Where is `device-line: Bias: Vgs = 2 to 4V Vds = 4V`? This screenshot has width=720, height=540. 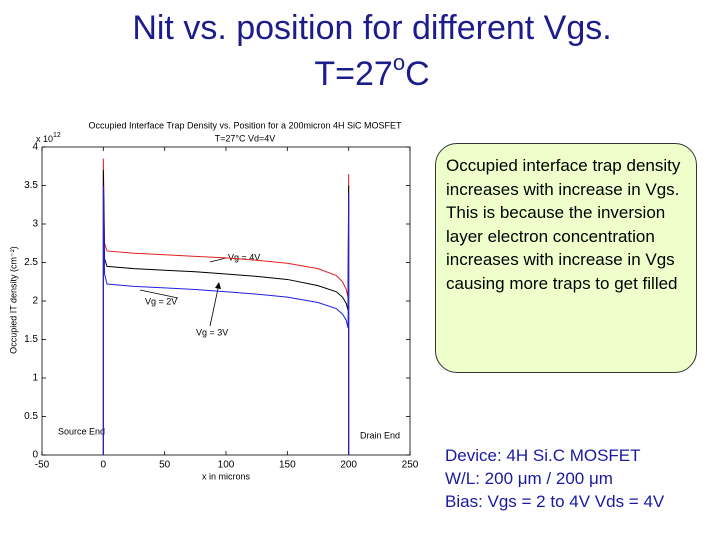 device-line: Bias: Vgs = 2 to 4V Vds = 4V is located at coordinates (555, 501).